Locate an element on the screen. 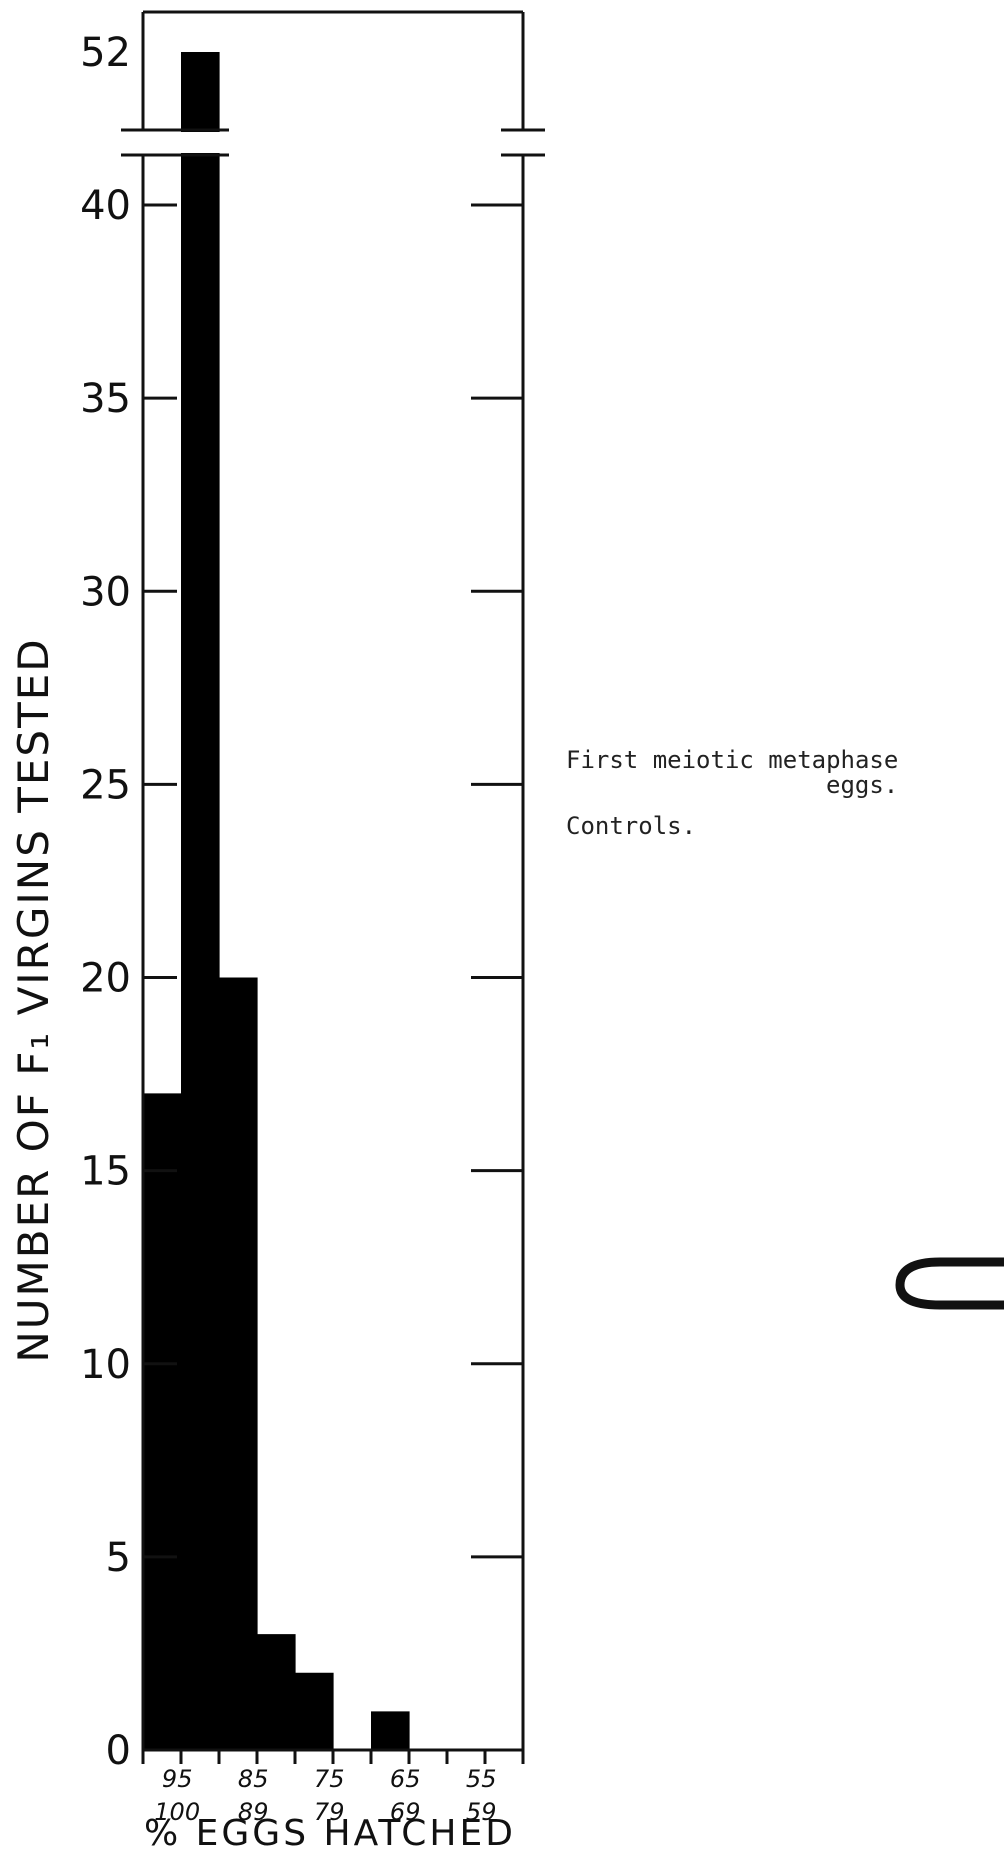 The image size is (1004, 1849). break-gap is located at coordinates (201, 142).